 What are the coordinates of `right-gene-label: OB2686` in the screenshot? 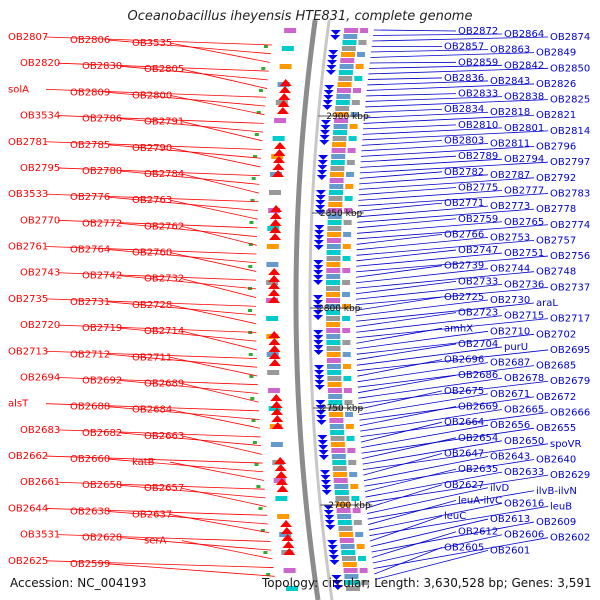 It's located at (478, 375).